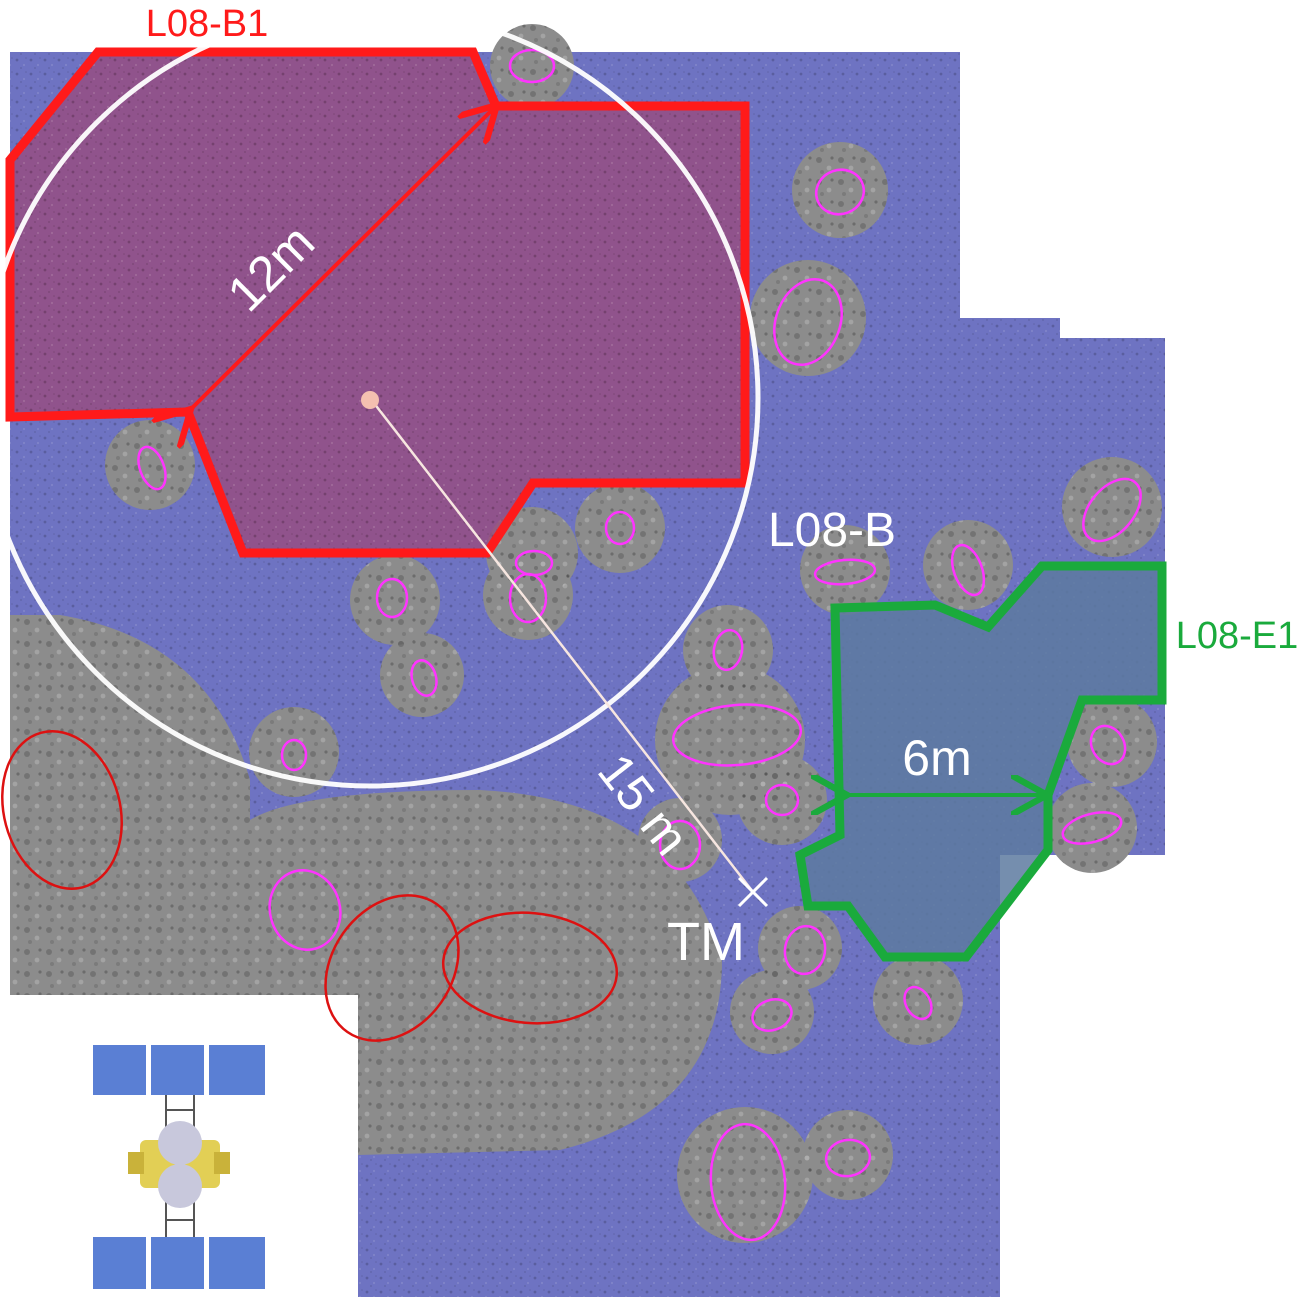  I want to click on label-l08-b: L08-B, so click(832, 530).